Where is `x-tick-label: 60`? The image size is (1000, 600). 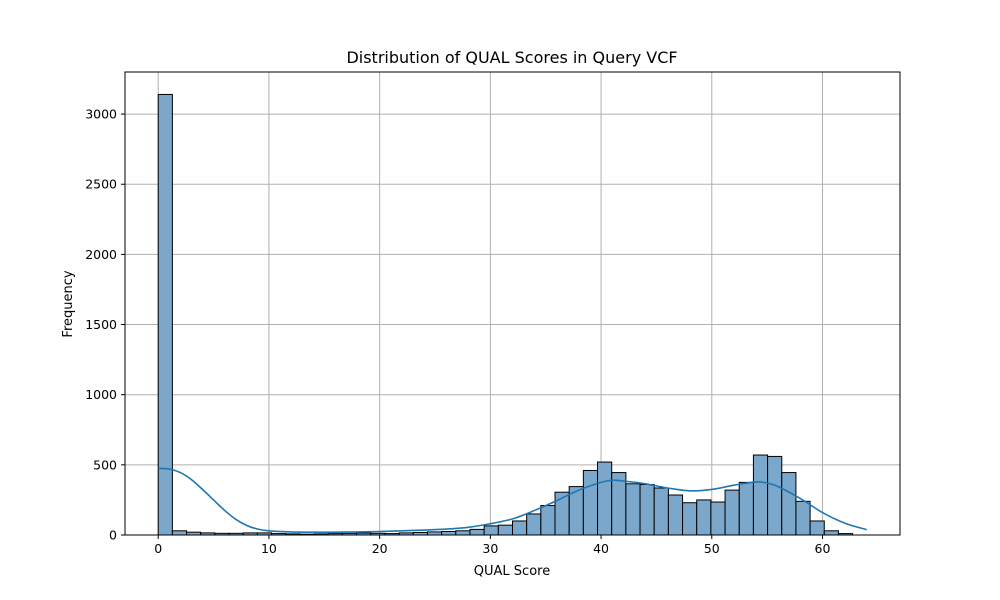
x-tick-label: 60 is located at coordinates (823, 548).